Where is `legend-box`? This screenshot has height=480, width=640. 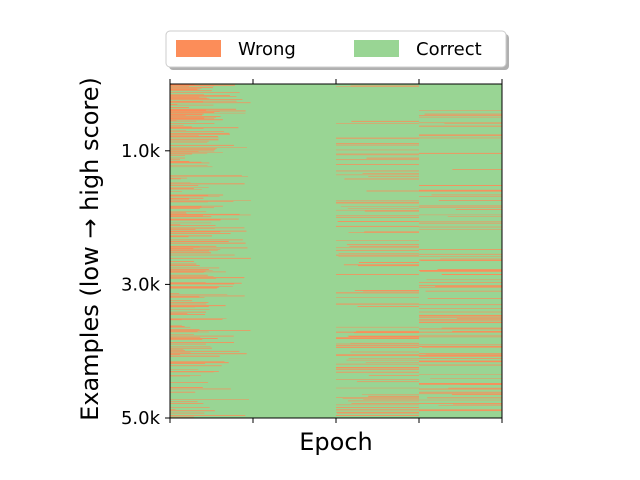
legend-box is located at coordinates (336, 49).